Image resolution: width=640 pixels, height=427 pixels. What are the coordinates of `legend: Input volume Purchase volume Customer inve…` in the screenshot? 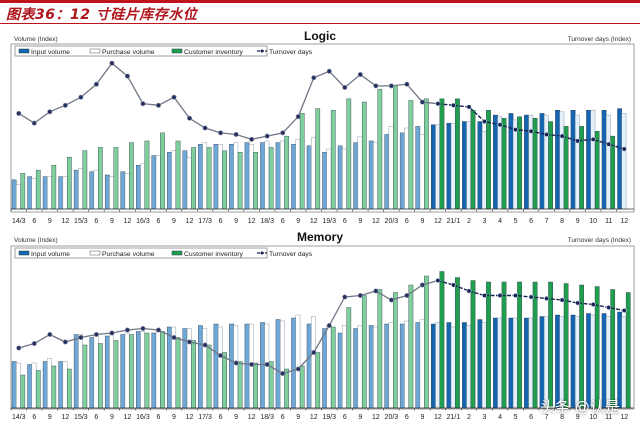 It's located at (163, 51).